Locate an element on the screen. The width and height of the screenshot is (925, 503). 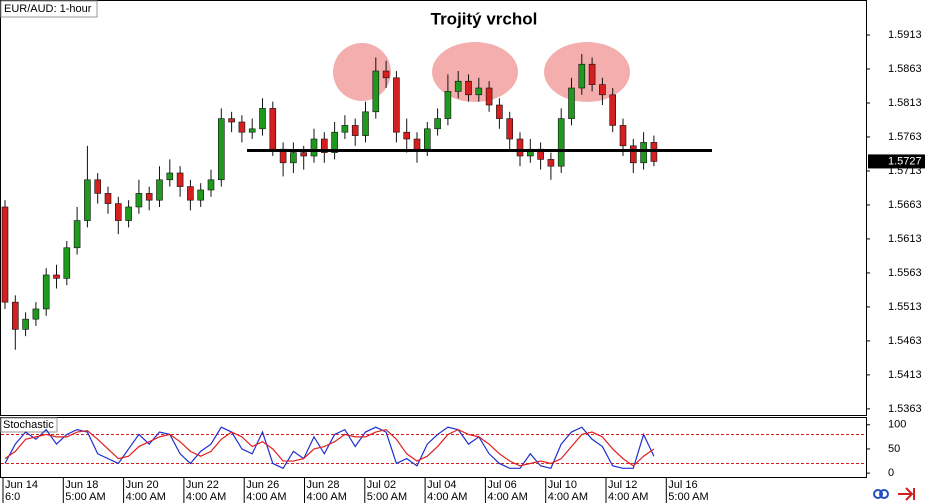
y-tick-label: 1.5663 is located at coordinates (905, 205).